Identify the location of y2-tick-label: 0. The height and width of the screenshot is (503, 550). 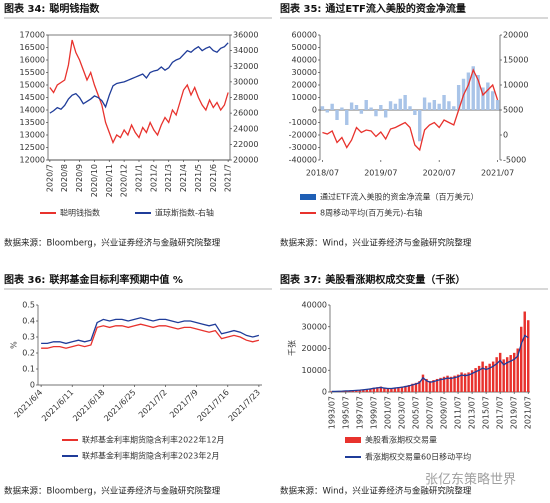
(505, 135).